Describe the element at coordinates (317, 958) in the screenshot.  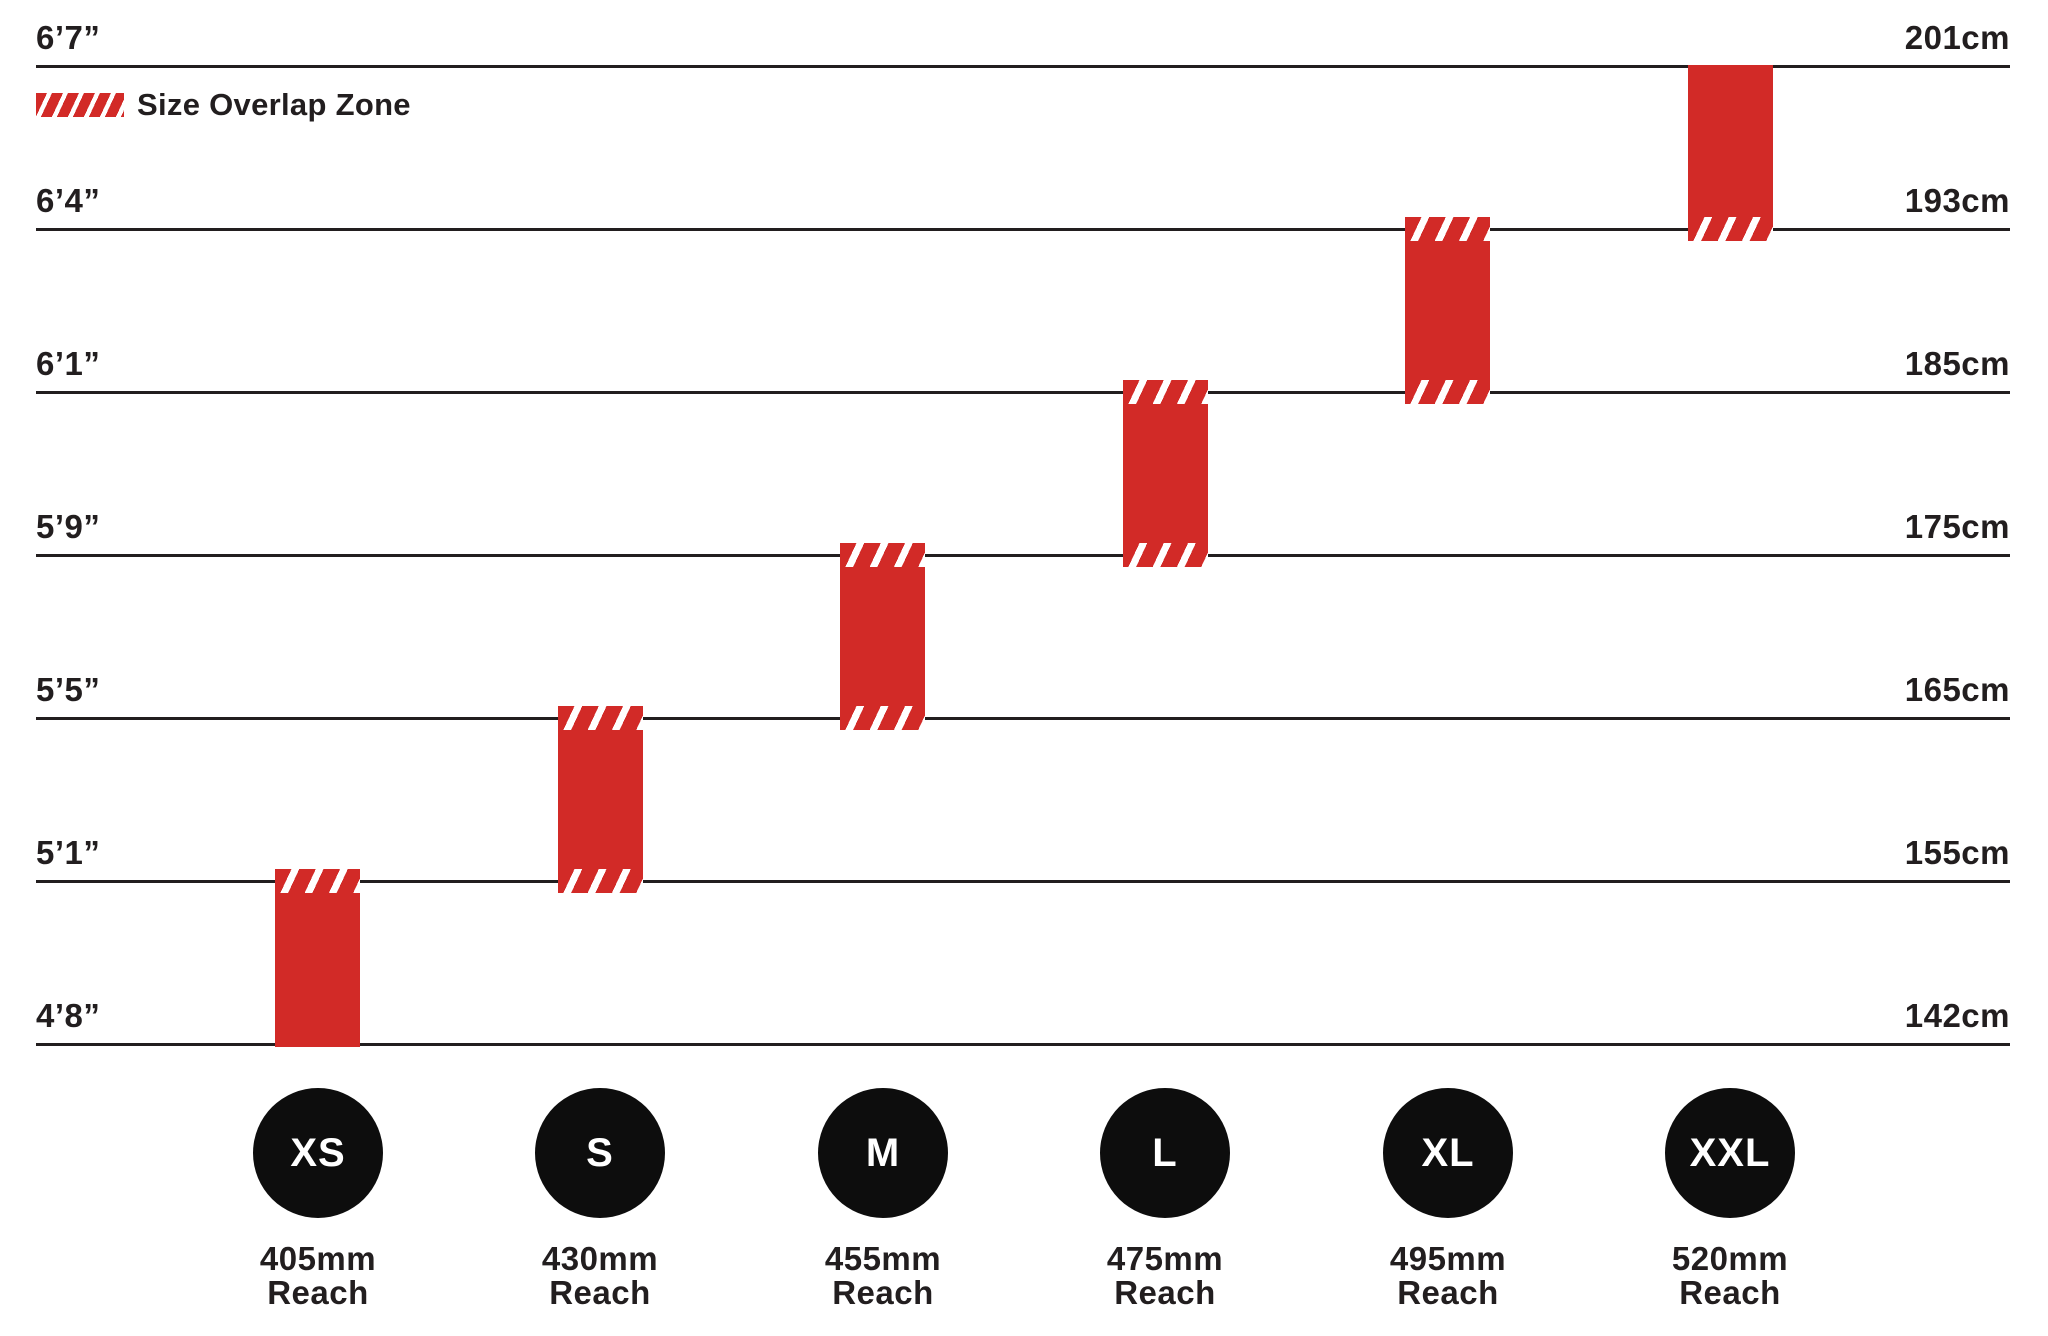
I see `size-range-bar-xs` at that location.